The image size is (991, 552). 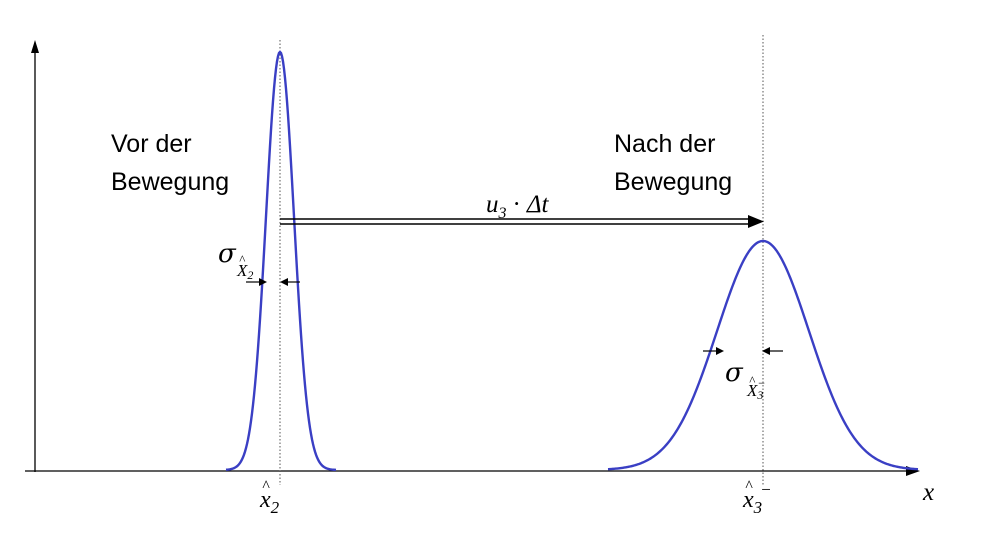 I want to click on motion-arrow-head, so click(x=756, y=221).